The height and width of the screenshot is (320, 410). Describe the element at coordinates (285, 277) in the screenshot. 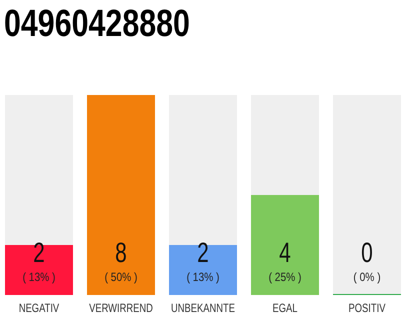

I see `annotation: ( 25% )` at that location.